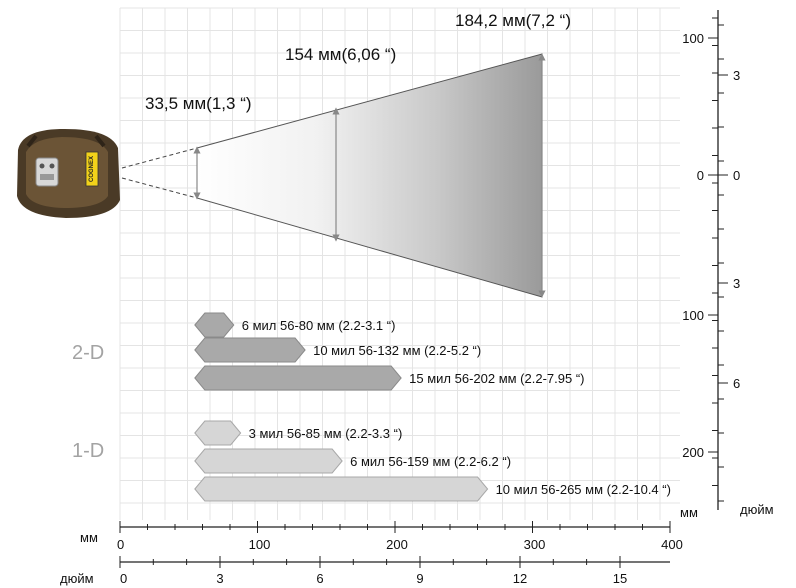 Image resolution: width=796 pixels, height=588 pixels. What do you see at coordinates (620, 578) in the screenshot?
I see `bottom-inch-tick-label: 15` at bounding box center [620, 578].